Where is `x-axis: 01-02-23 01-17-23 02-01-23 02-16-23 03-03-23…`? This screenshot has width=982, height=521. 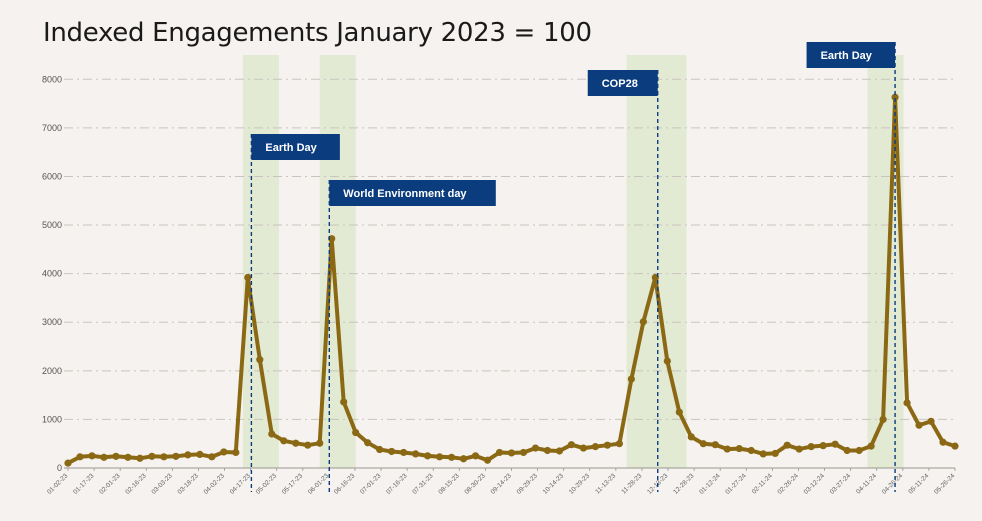 x-axis: 01-02-23 01-17-23 02-01-23 02-16-23 03-03-23… is located at coordinates (501, 481).